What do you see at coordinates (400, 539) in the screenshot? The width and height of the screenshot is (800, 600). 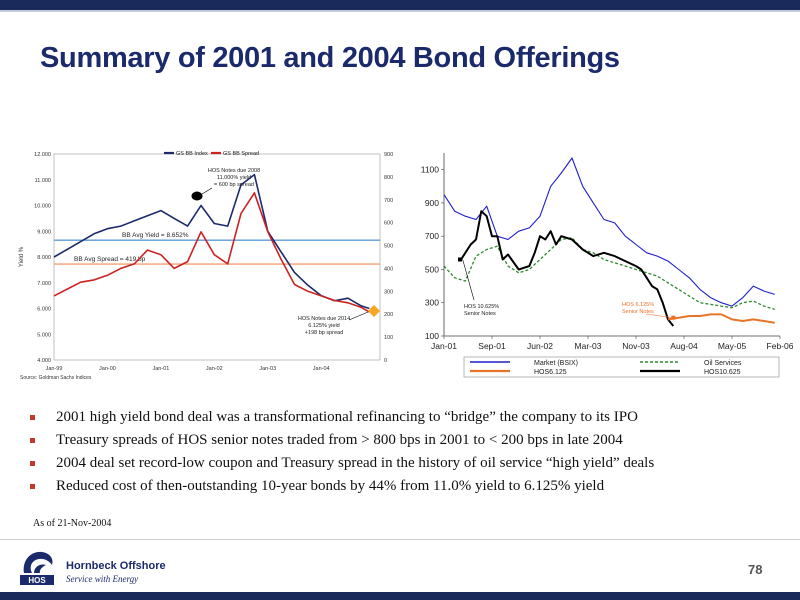 I see `footer-rule` at bounding box center [400, 539].